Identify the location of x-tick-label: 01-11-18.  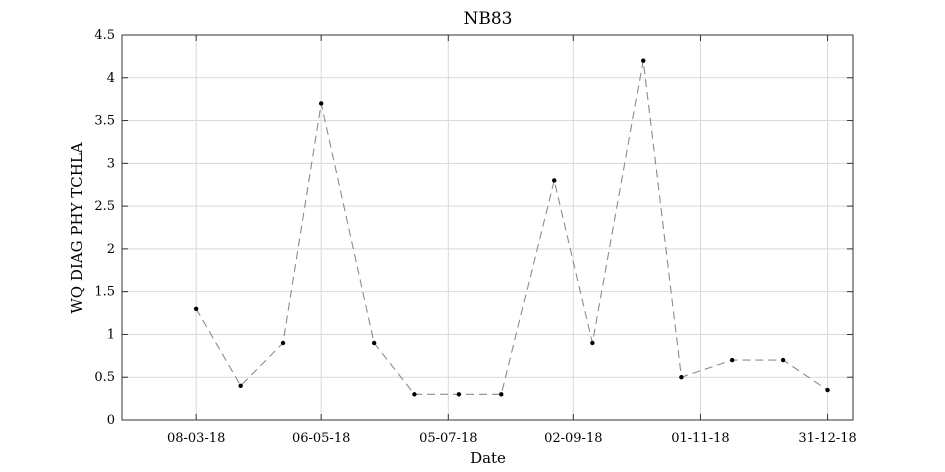
(700, 438).